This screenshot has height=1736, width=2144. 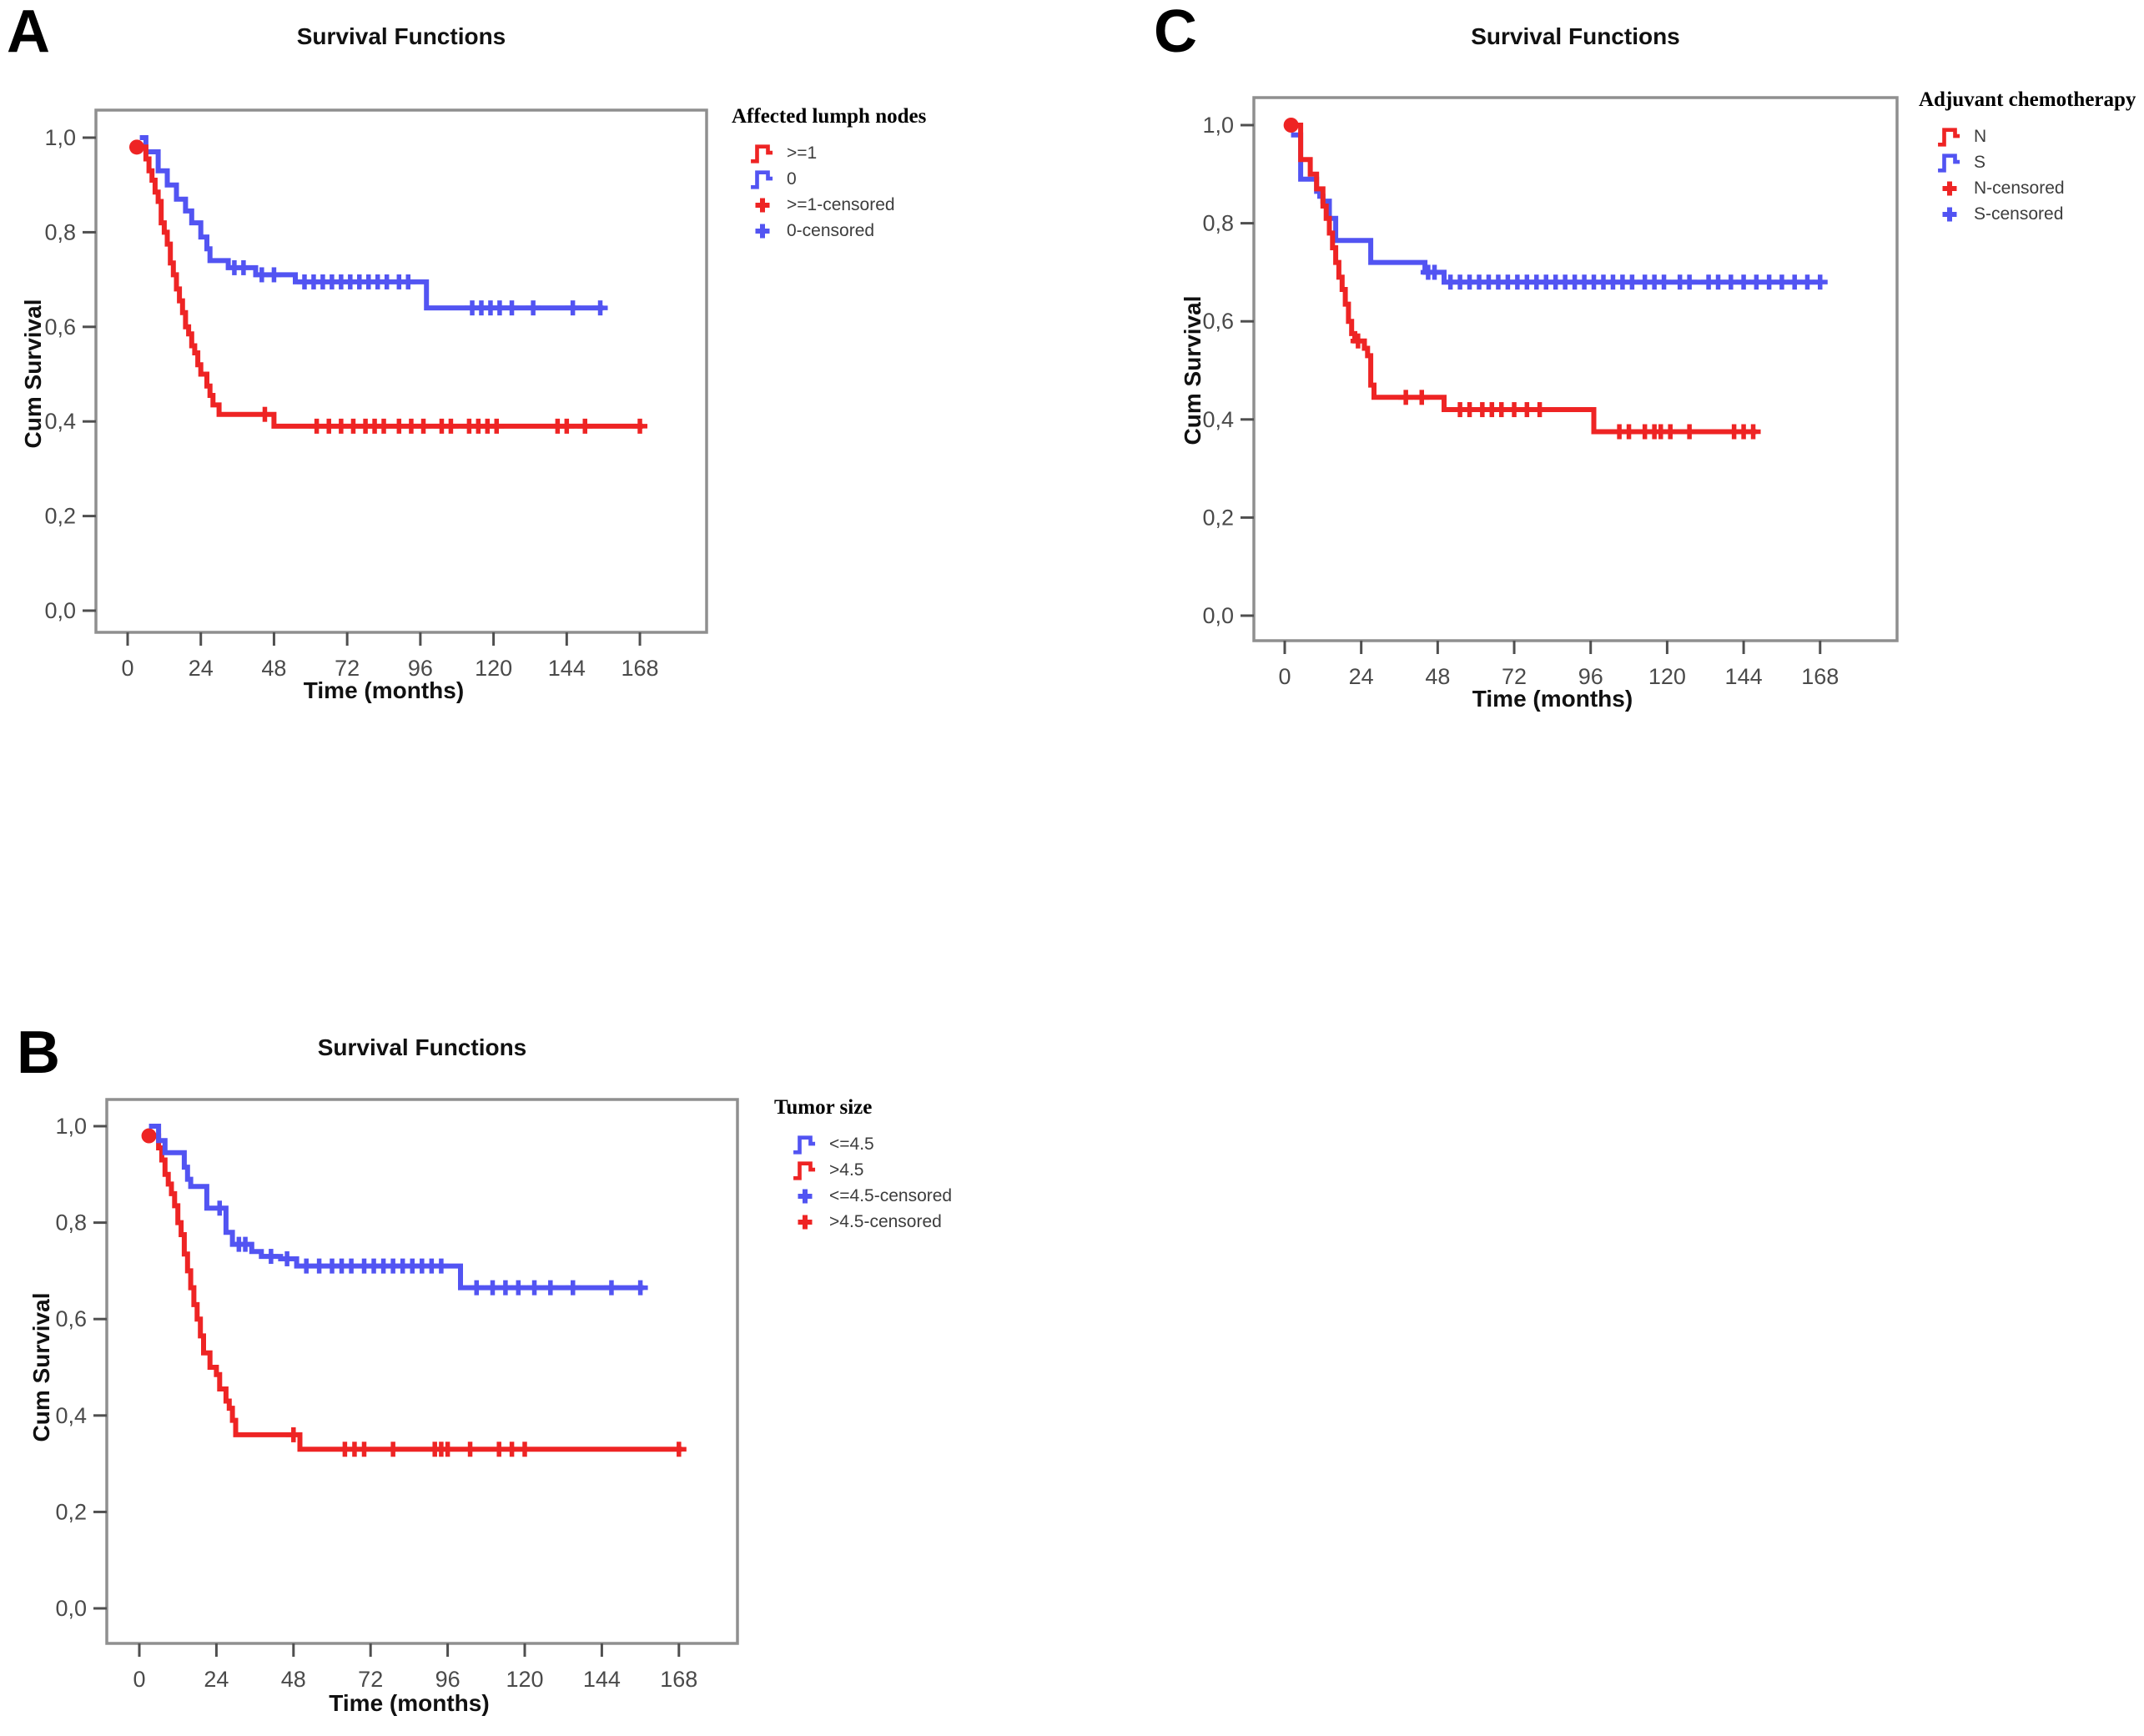 What do you see at coordinates (2028, 99) in the screenshot?
I see `legend-title: Adjuvant chemotherapy` at bounding box center [2028, 99].